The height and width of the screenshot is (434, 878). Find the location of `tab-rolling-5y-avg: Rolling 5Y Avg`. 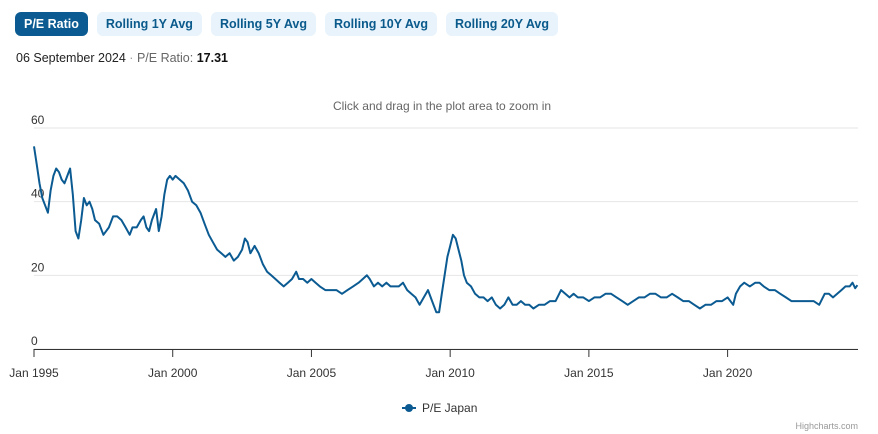

tab-rolling-5y-avg: Rolling 5Y Avg is located at coordinates (263, 24).